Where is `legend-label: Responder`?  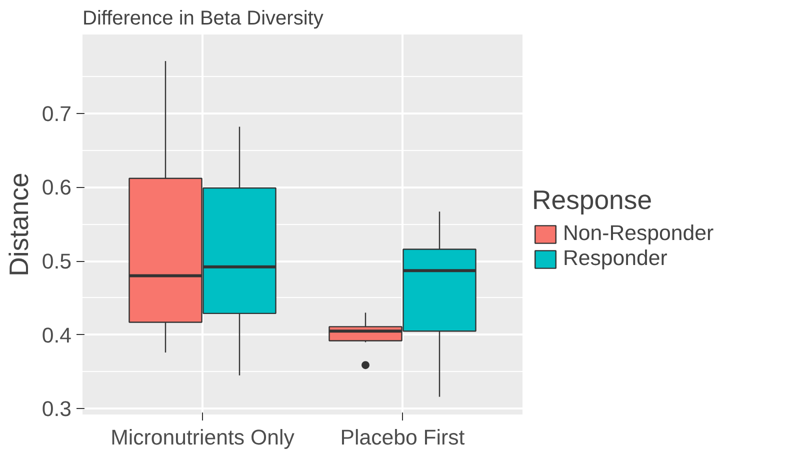
legend-label: Responder is located at coordinates (615, 258).